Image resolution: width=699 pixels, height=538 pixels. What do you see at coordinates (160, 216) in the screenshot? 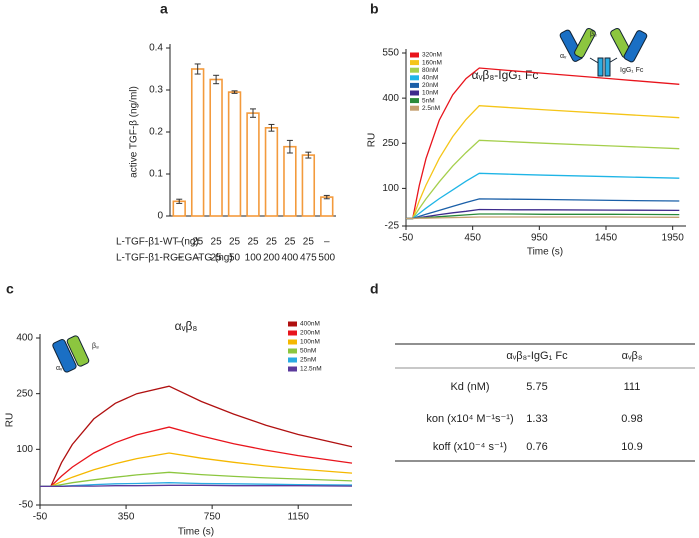
I see `y-tick-label: 0` at bounding box center [160, 216].